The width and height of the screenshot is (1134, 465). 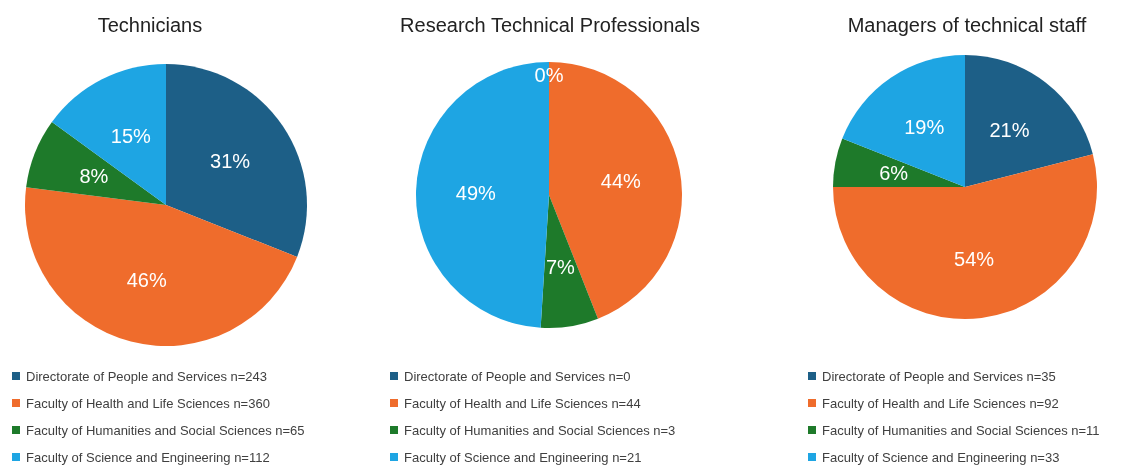 I want to click on legend-label: Directorate of People and Services n=0, so click(x=517, y=376).